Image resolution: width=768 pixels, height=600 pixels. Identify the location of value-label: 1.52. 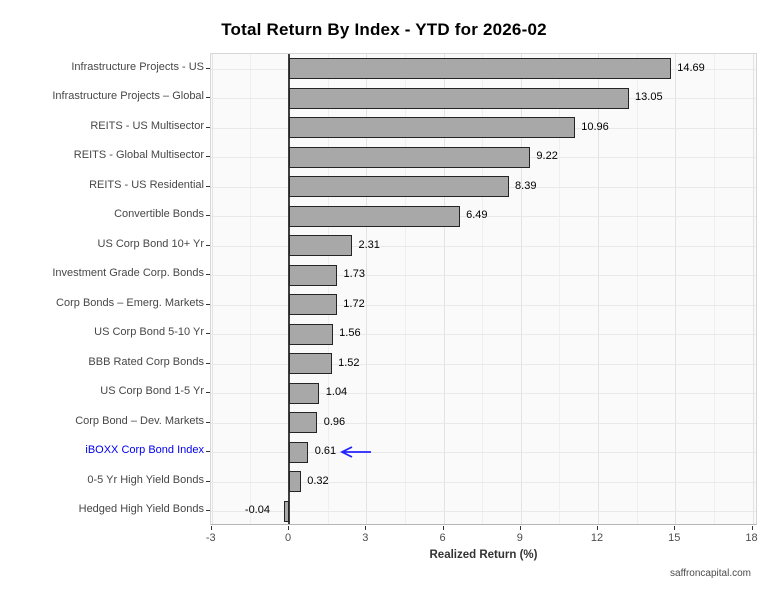
(349, 362).